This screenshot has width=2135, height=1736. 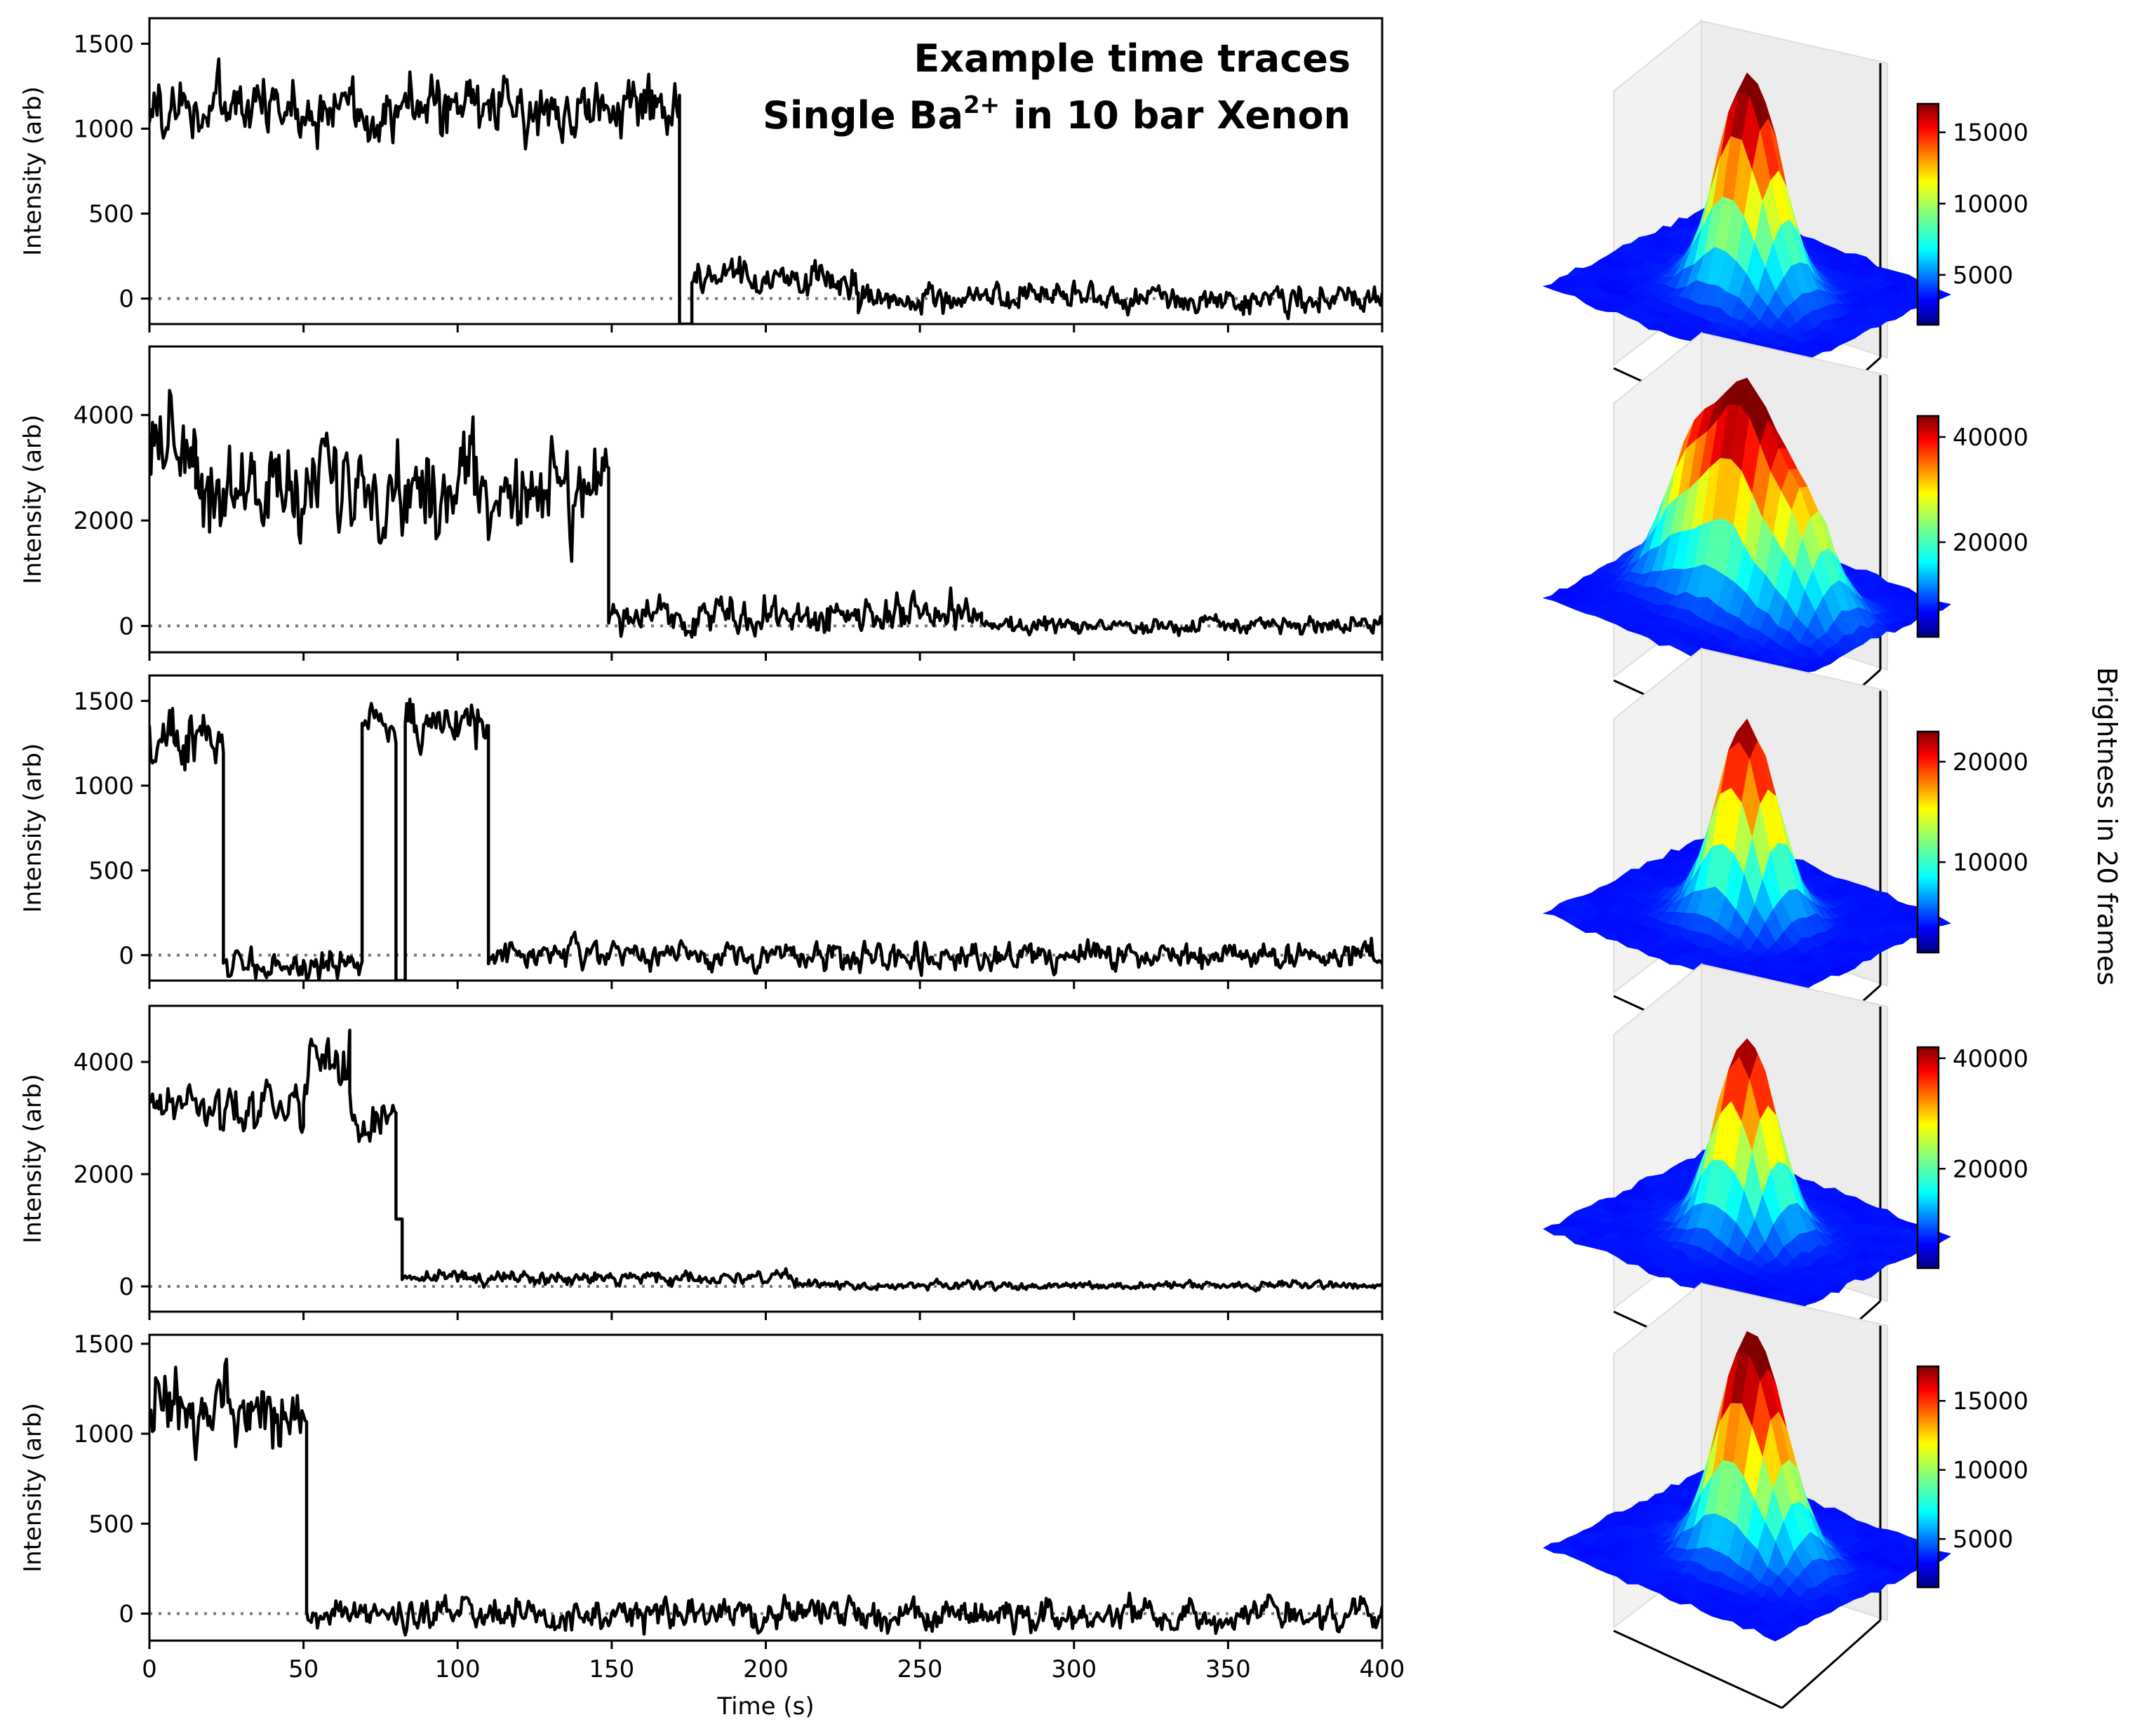 I want to click on title-part-superscript: 2+, so click(x=982, y=105).